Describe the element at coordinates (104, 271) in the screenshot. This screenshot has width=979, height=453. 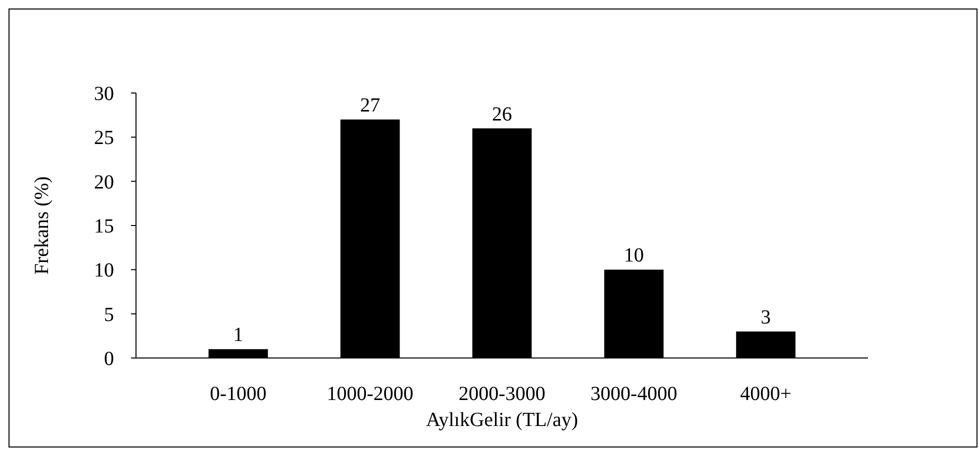
I see `y-tick-label: 10` at that location.